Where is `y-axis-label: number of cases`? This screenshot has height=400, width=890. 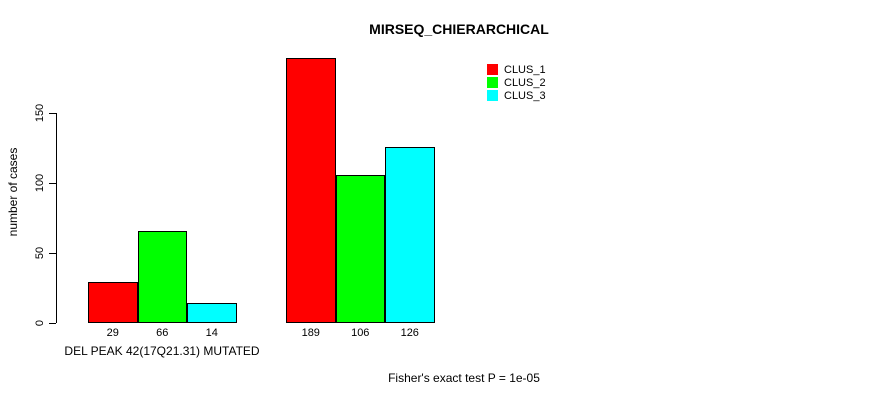
y-axis-label: number of cases is located at coordinates (13, 192).